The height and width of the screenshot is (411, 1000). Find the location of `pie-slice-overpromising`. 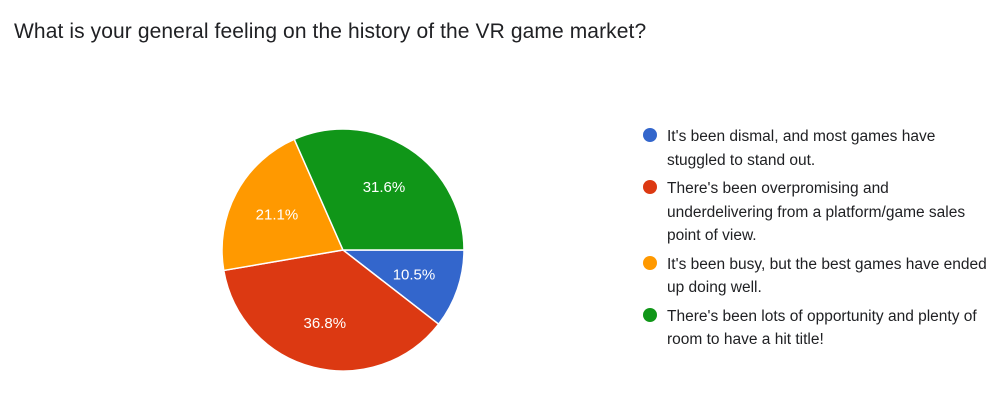

pie-slice-overpromising is located at coordinates (331, 310).